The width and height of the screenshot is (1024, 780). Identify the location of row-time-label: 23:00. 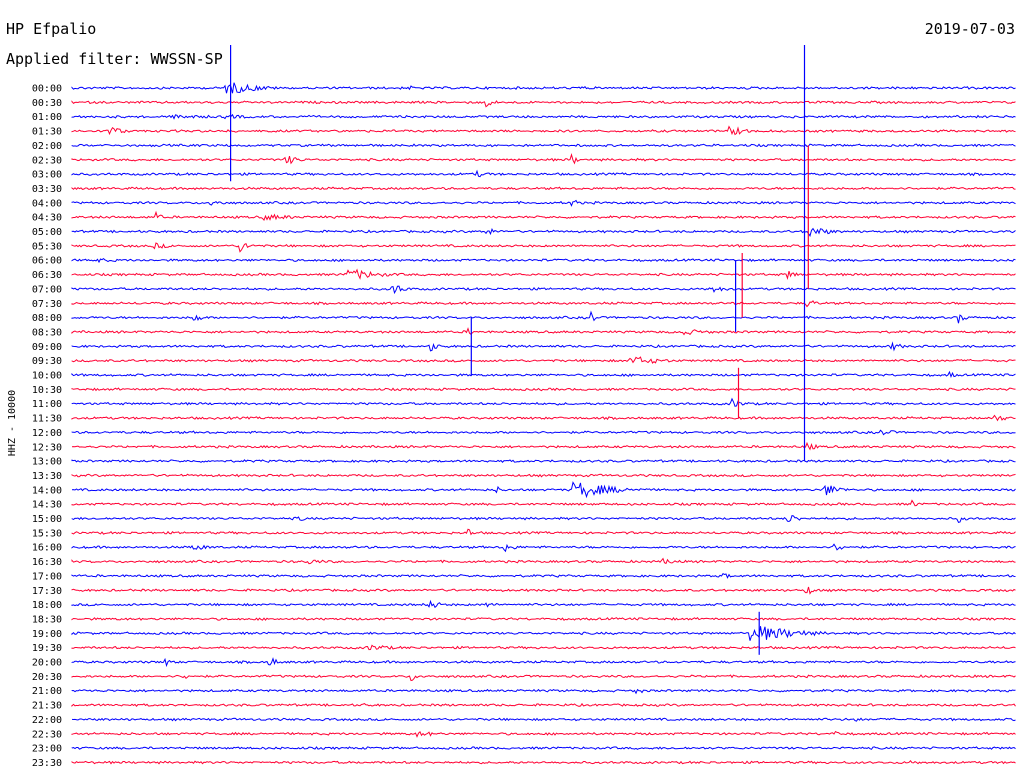
(47, 749).